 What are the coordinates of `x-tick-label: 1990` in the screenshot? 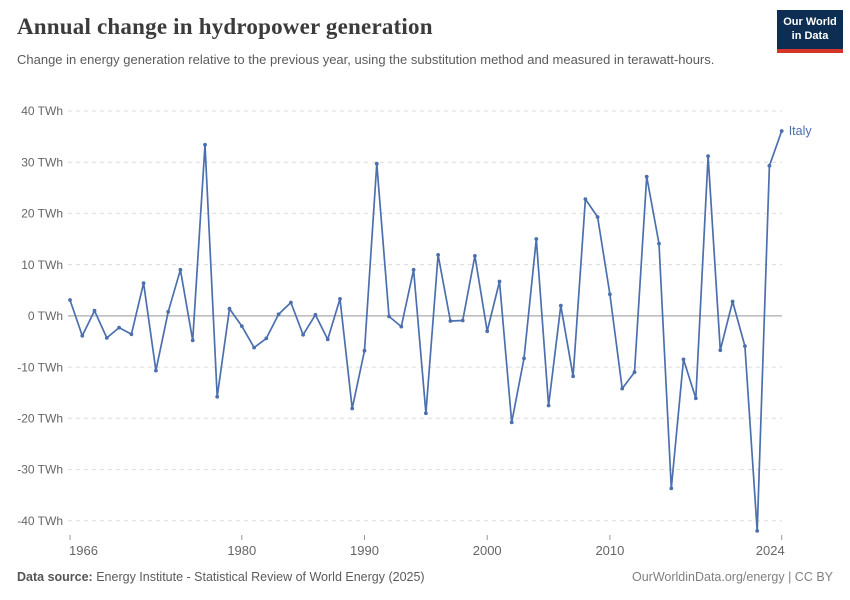 It's located at (364, 550).